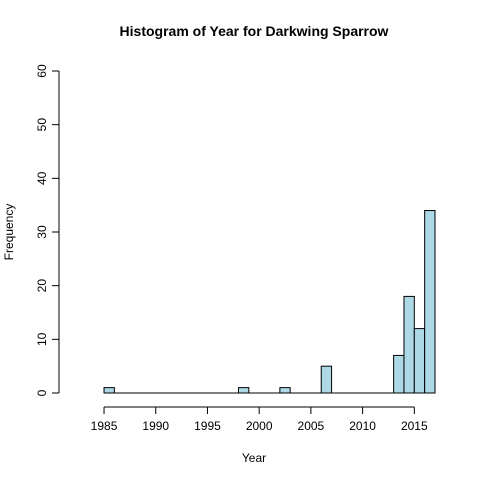 Image resolution: width=480 pixels, height=480 pixels. Describe the element at coordinates (155, 426) in the screenshot. I see `x-tick-label-1990: 1990` at that location.